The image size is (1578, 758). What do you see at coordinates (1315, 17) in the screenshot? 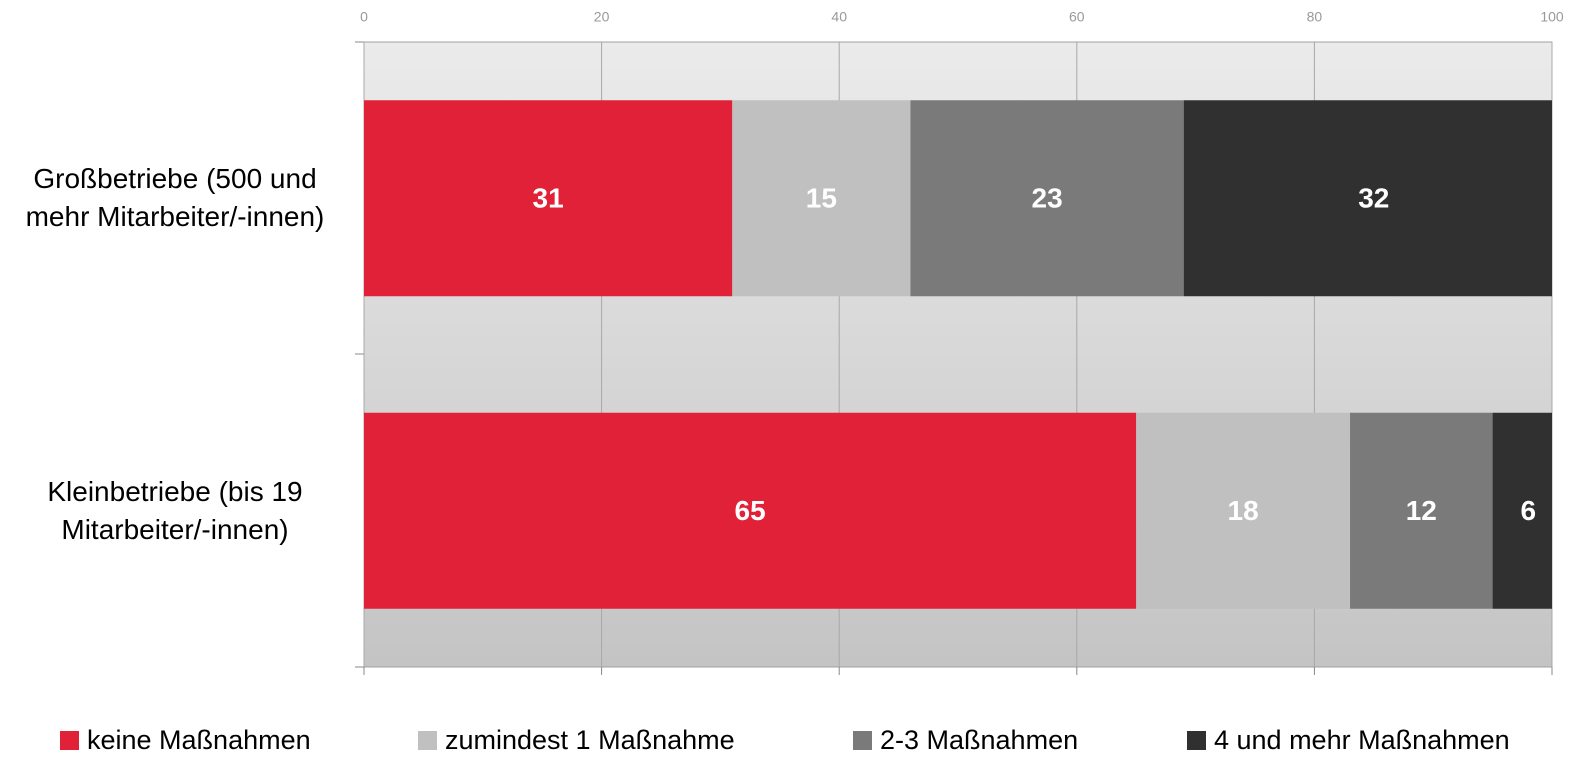
I see `x-tick-label: 80` at bounding box center [1315, 17].